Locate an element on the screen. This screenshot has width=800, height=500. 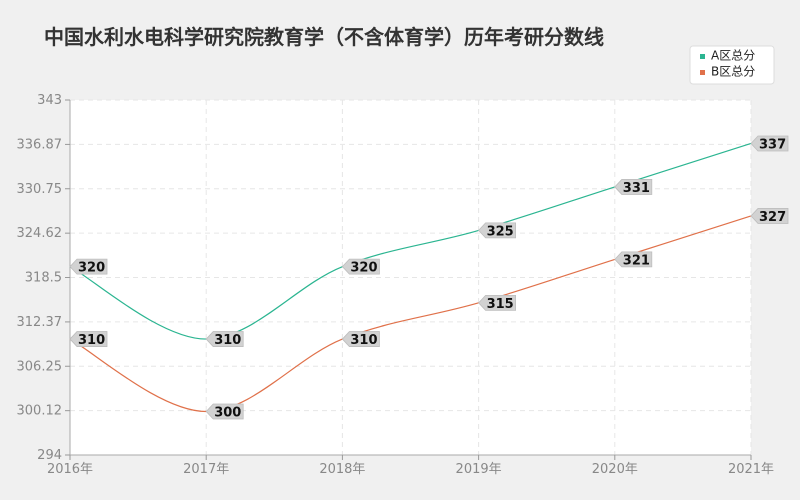
data-label-text: 321 is located at coordinates (636, 260).